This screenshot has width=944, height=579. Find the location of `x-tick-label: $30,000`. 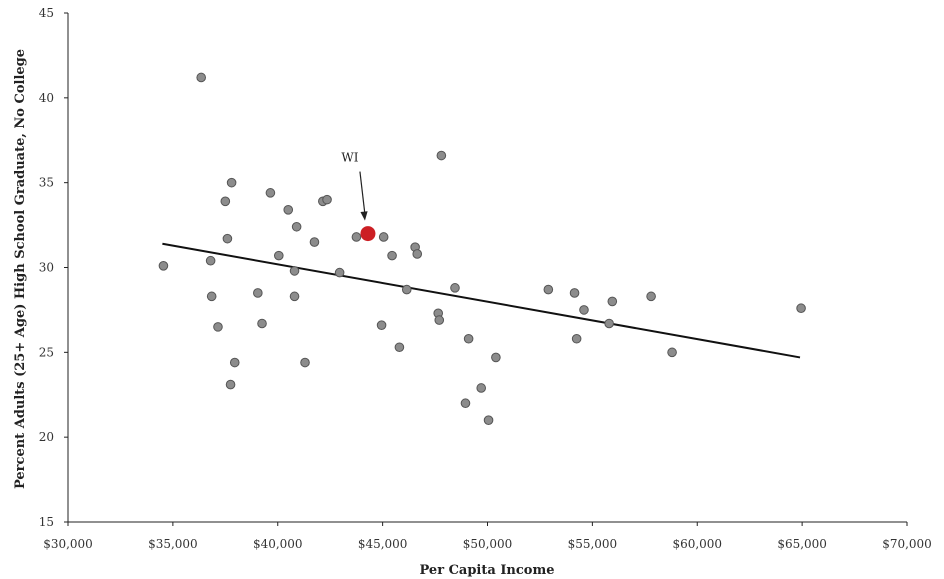

x-tick-label: $30,000 is located at coordinates (68, 544).